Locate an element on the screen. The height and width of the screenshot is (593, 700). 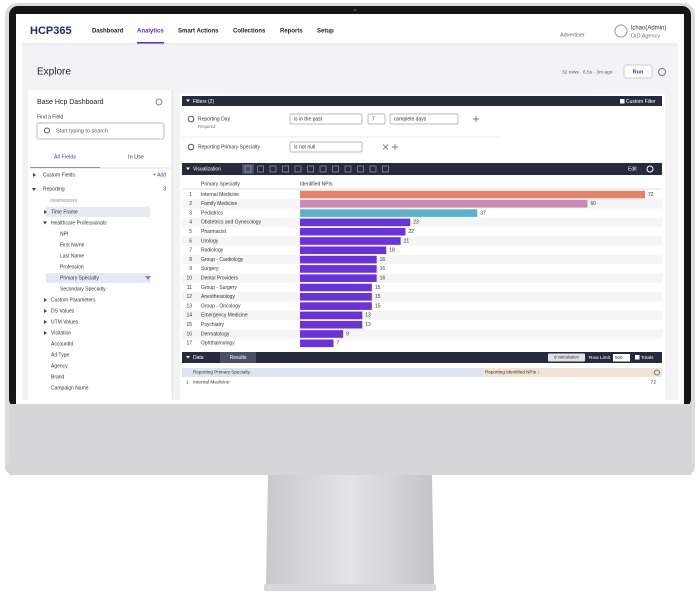
row-limit-input is located at coordinates (621, 358).